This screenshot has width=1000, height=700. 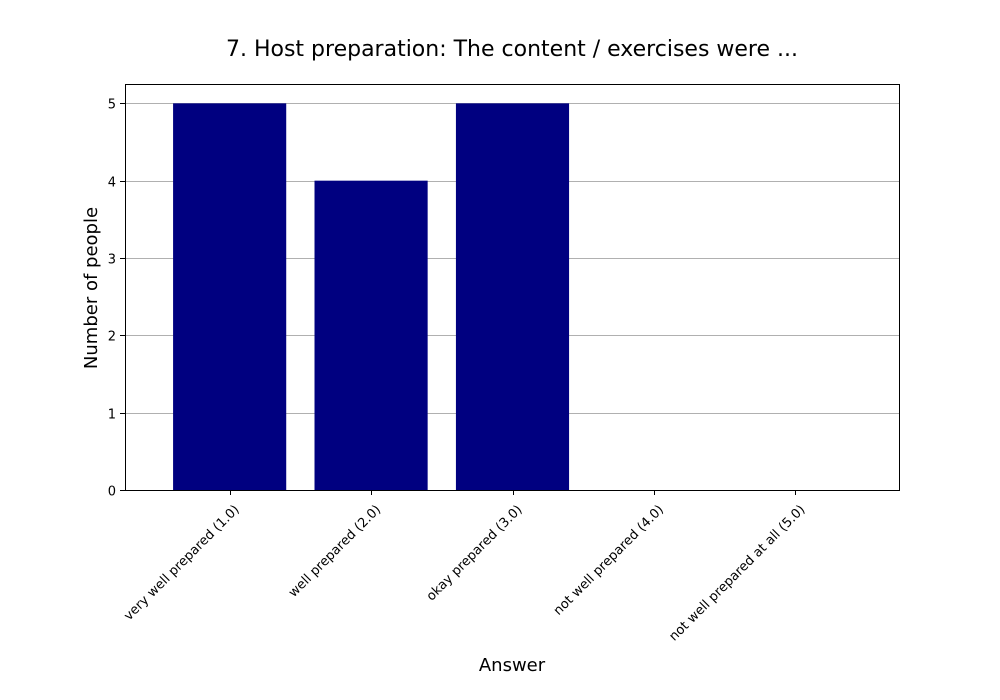 What do you see at coordinates (112, 183) in the screenshot?
I see `y-tick-label: 4` at bounding box center [112, 183].